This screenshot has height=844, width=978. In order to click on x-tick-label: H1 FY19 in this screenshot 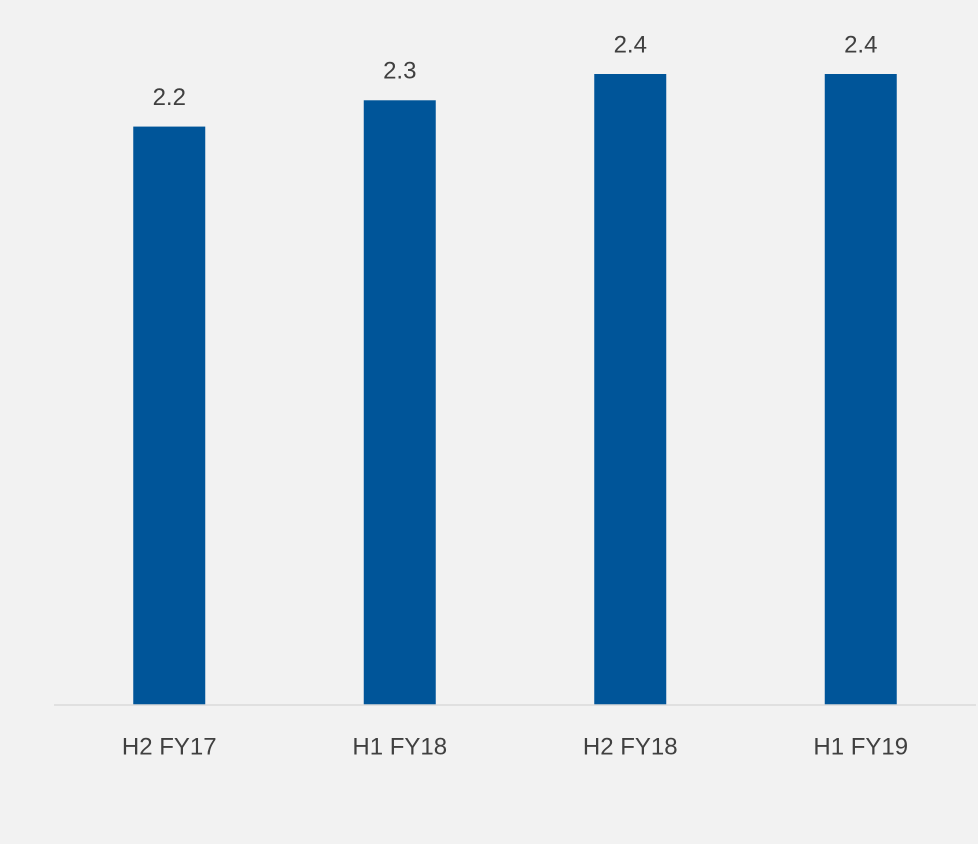, I will do `click(860, 746)`.